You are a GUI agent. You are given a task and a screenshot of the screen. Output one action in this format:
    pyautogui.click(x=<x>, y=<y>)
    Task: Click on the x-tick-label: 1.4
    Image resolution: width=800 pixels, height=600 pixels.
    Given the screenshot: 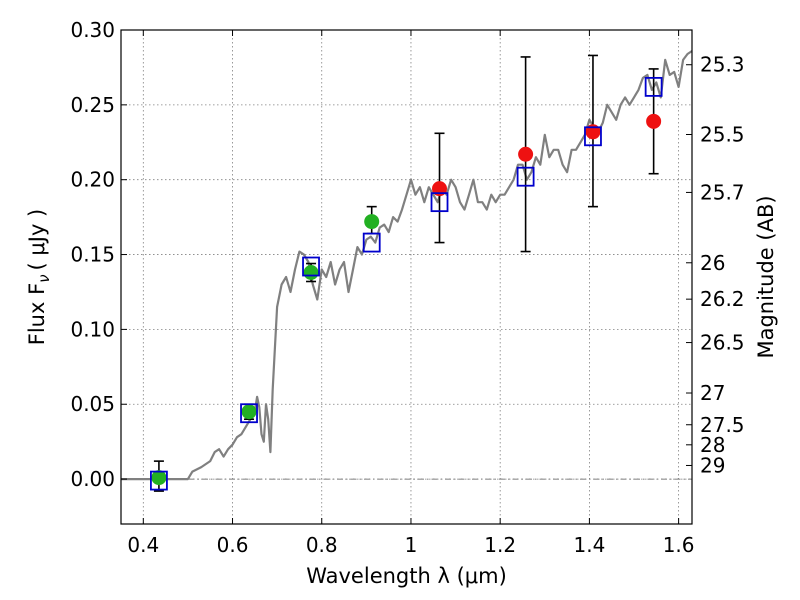 What is the action you would take?
    pyautogui.click(x=589, y=545)
    